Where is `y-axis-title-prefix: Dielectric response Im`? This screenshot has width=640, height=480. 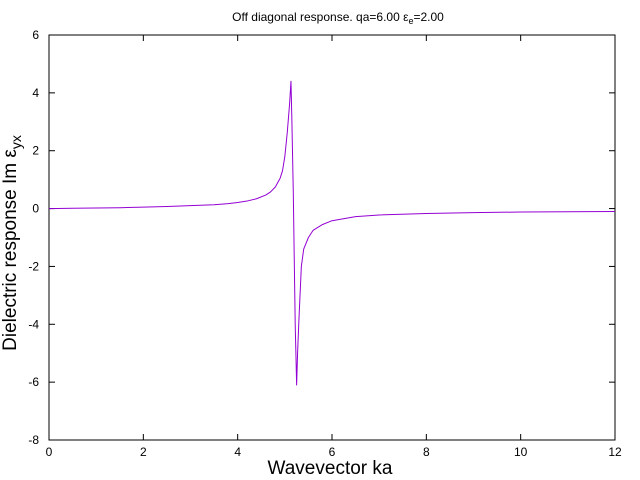 y-axis-title-prefix: Dielectric response Im is located at coordinates (10, 254).